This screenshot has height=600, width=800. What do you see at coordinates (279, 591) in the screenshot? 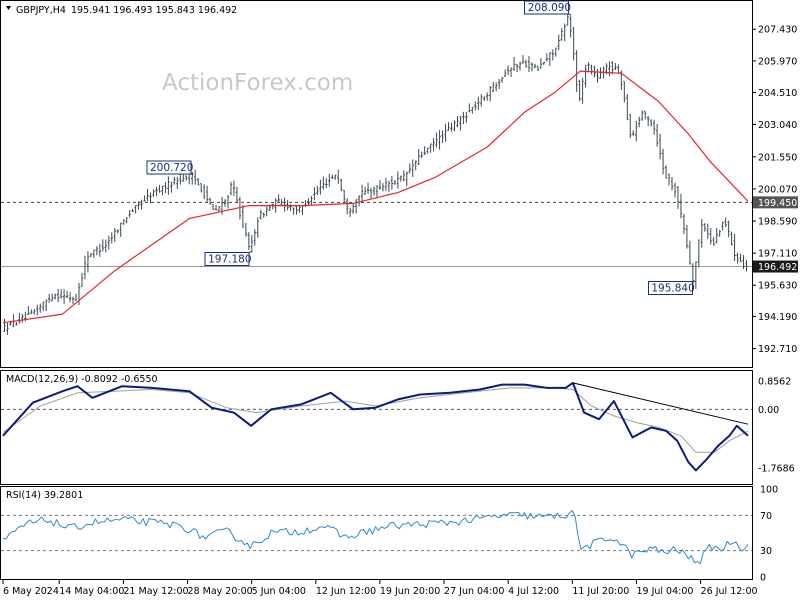
I see `time-tick-label: 5 Jun 04:00` at bounding box center [279, 591].